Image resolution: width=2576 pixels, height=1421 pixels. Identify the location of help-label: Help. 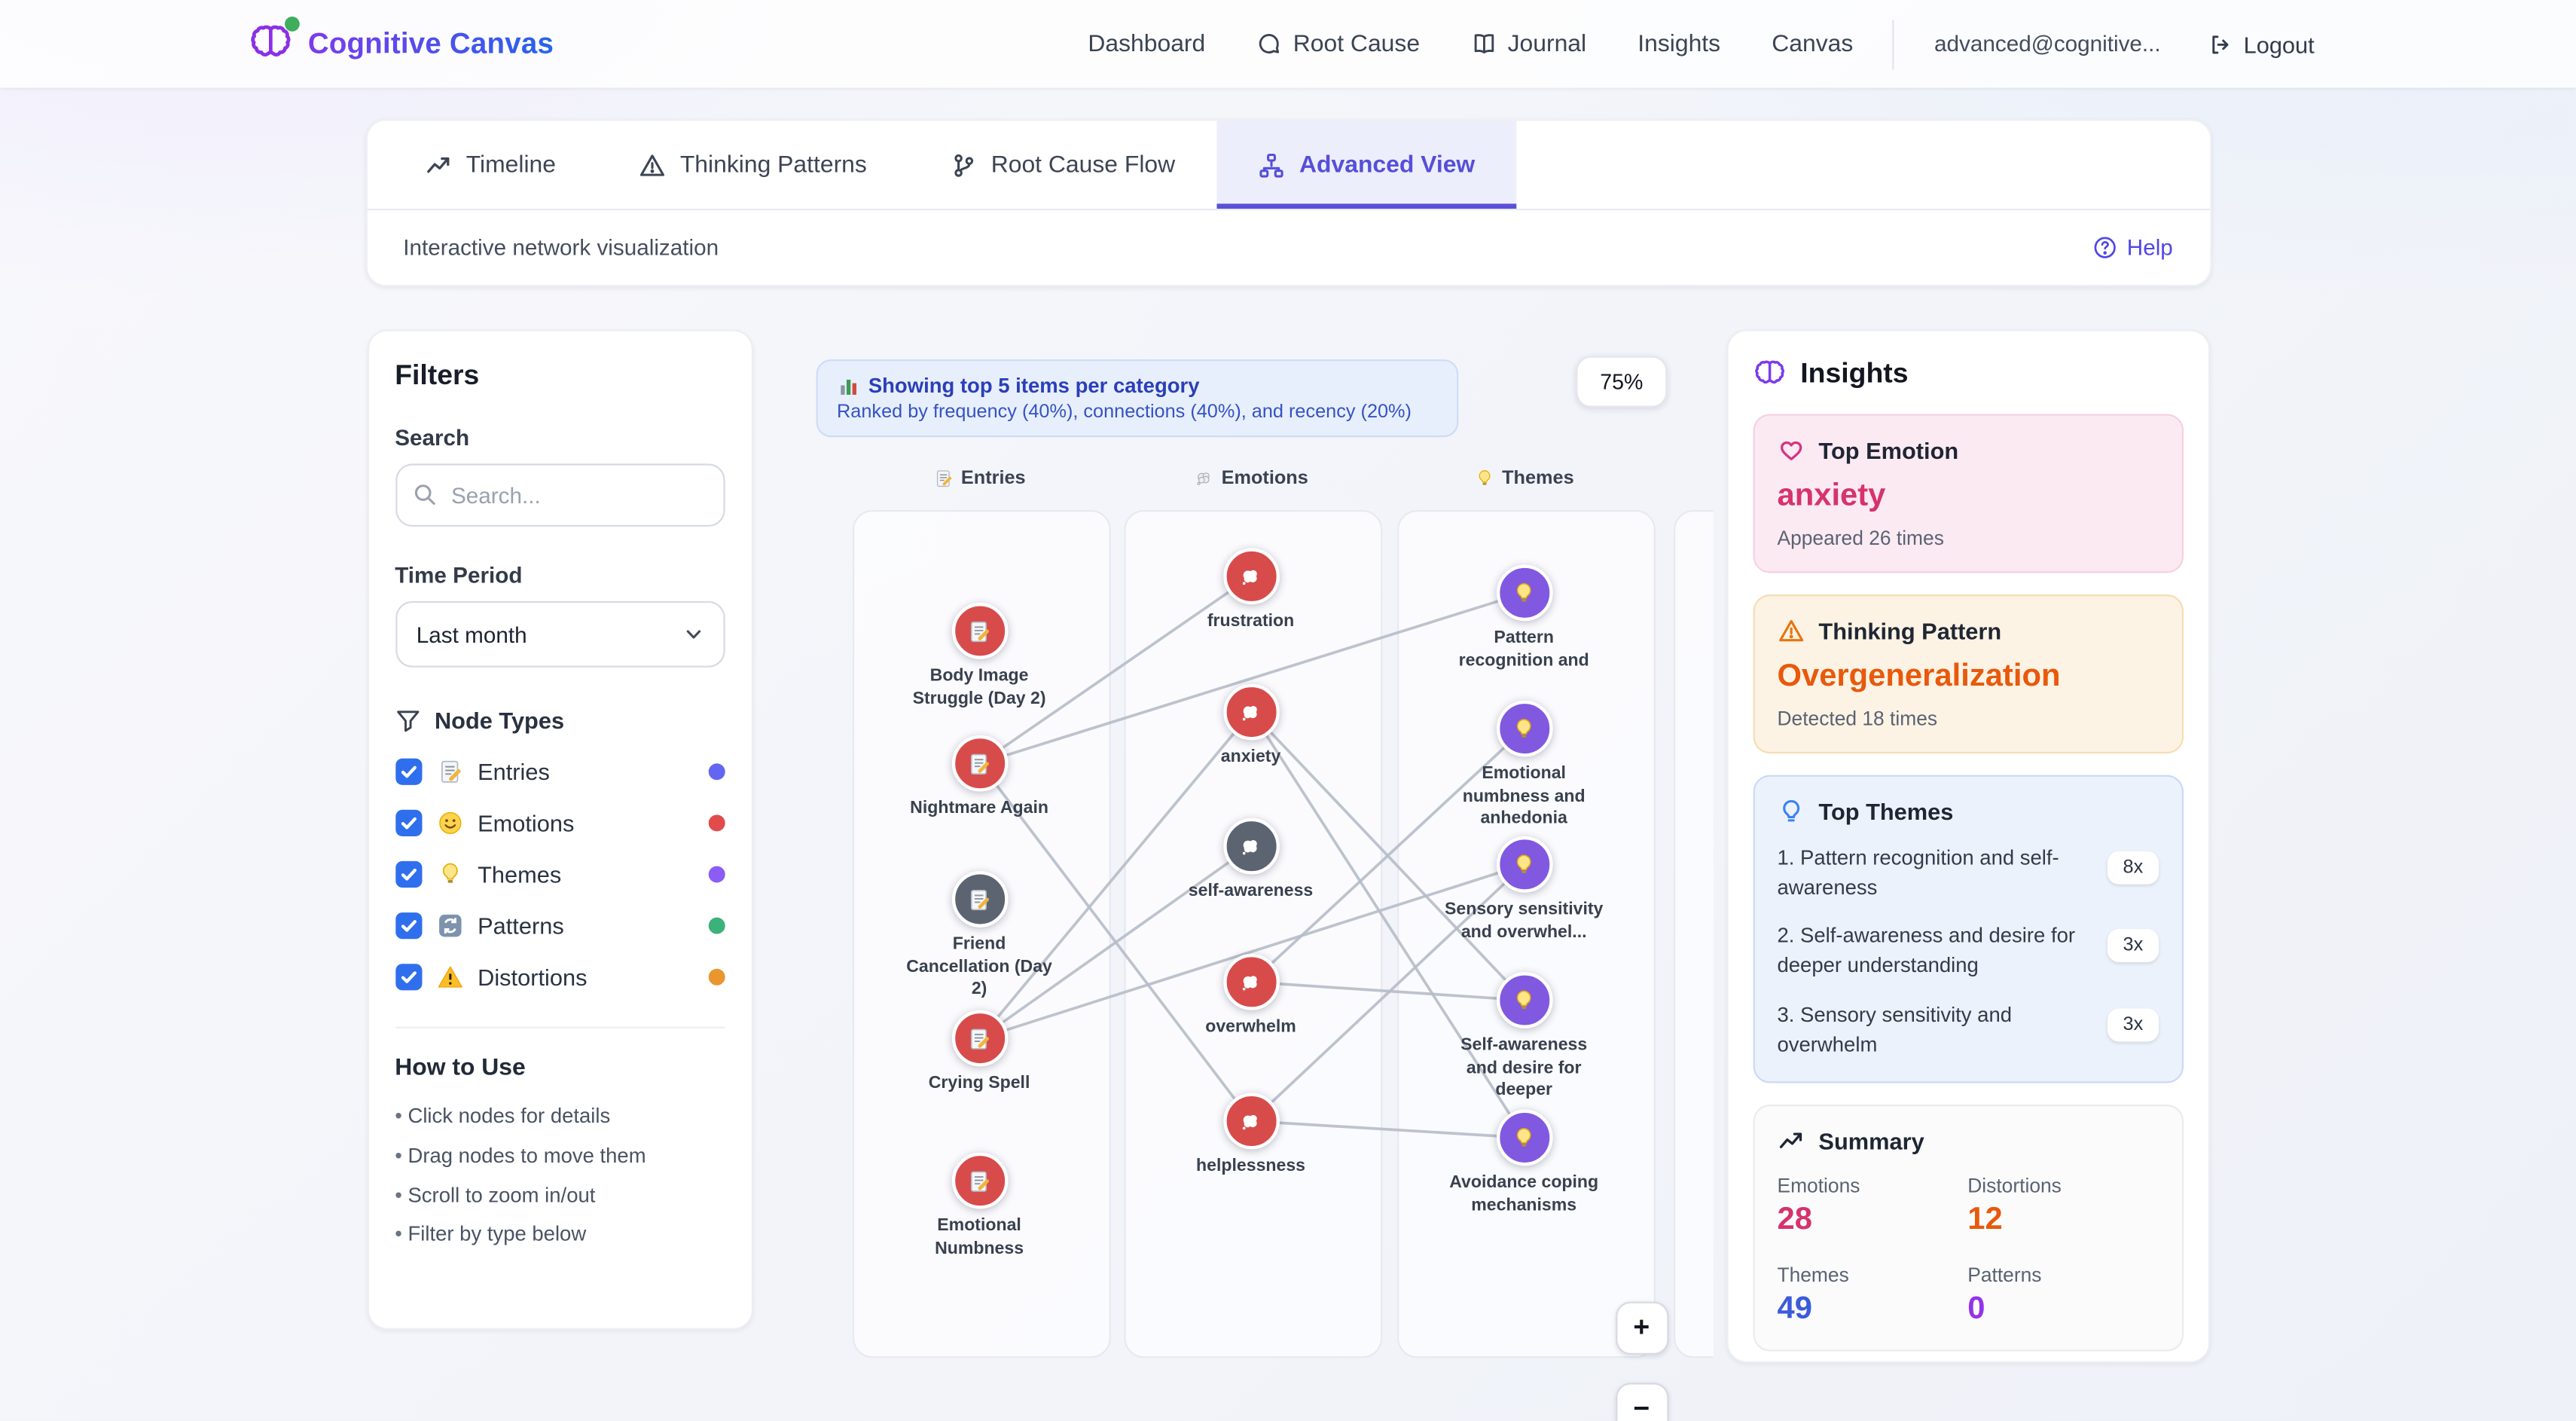
(2149, 248).